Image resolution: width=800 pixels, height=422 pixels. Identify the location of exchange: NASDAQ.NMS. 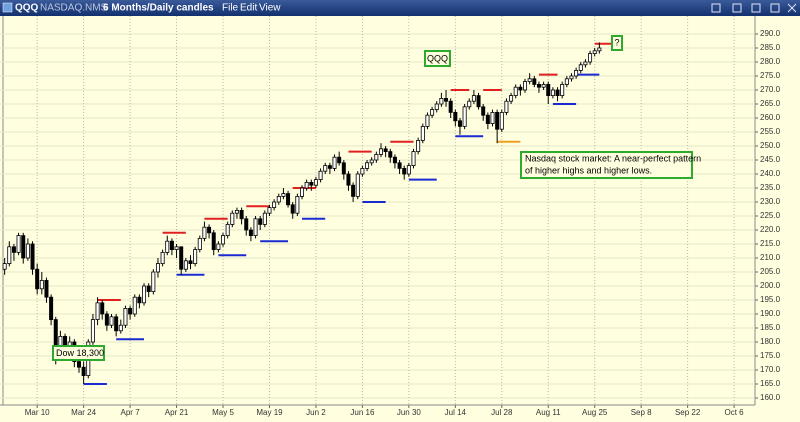
(74, 8).